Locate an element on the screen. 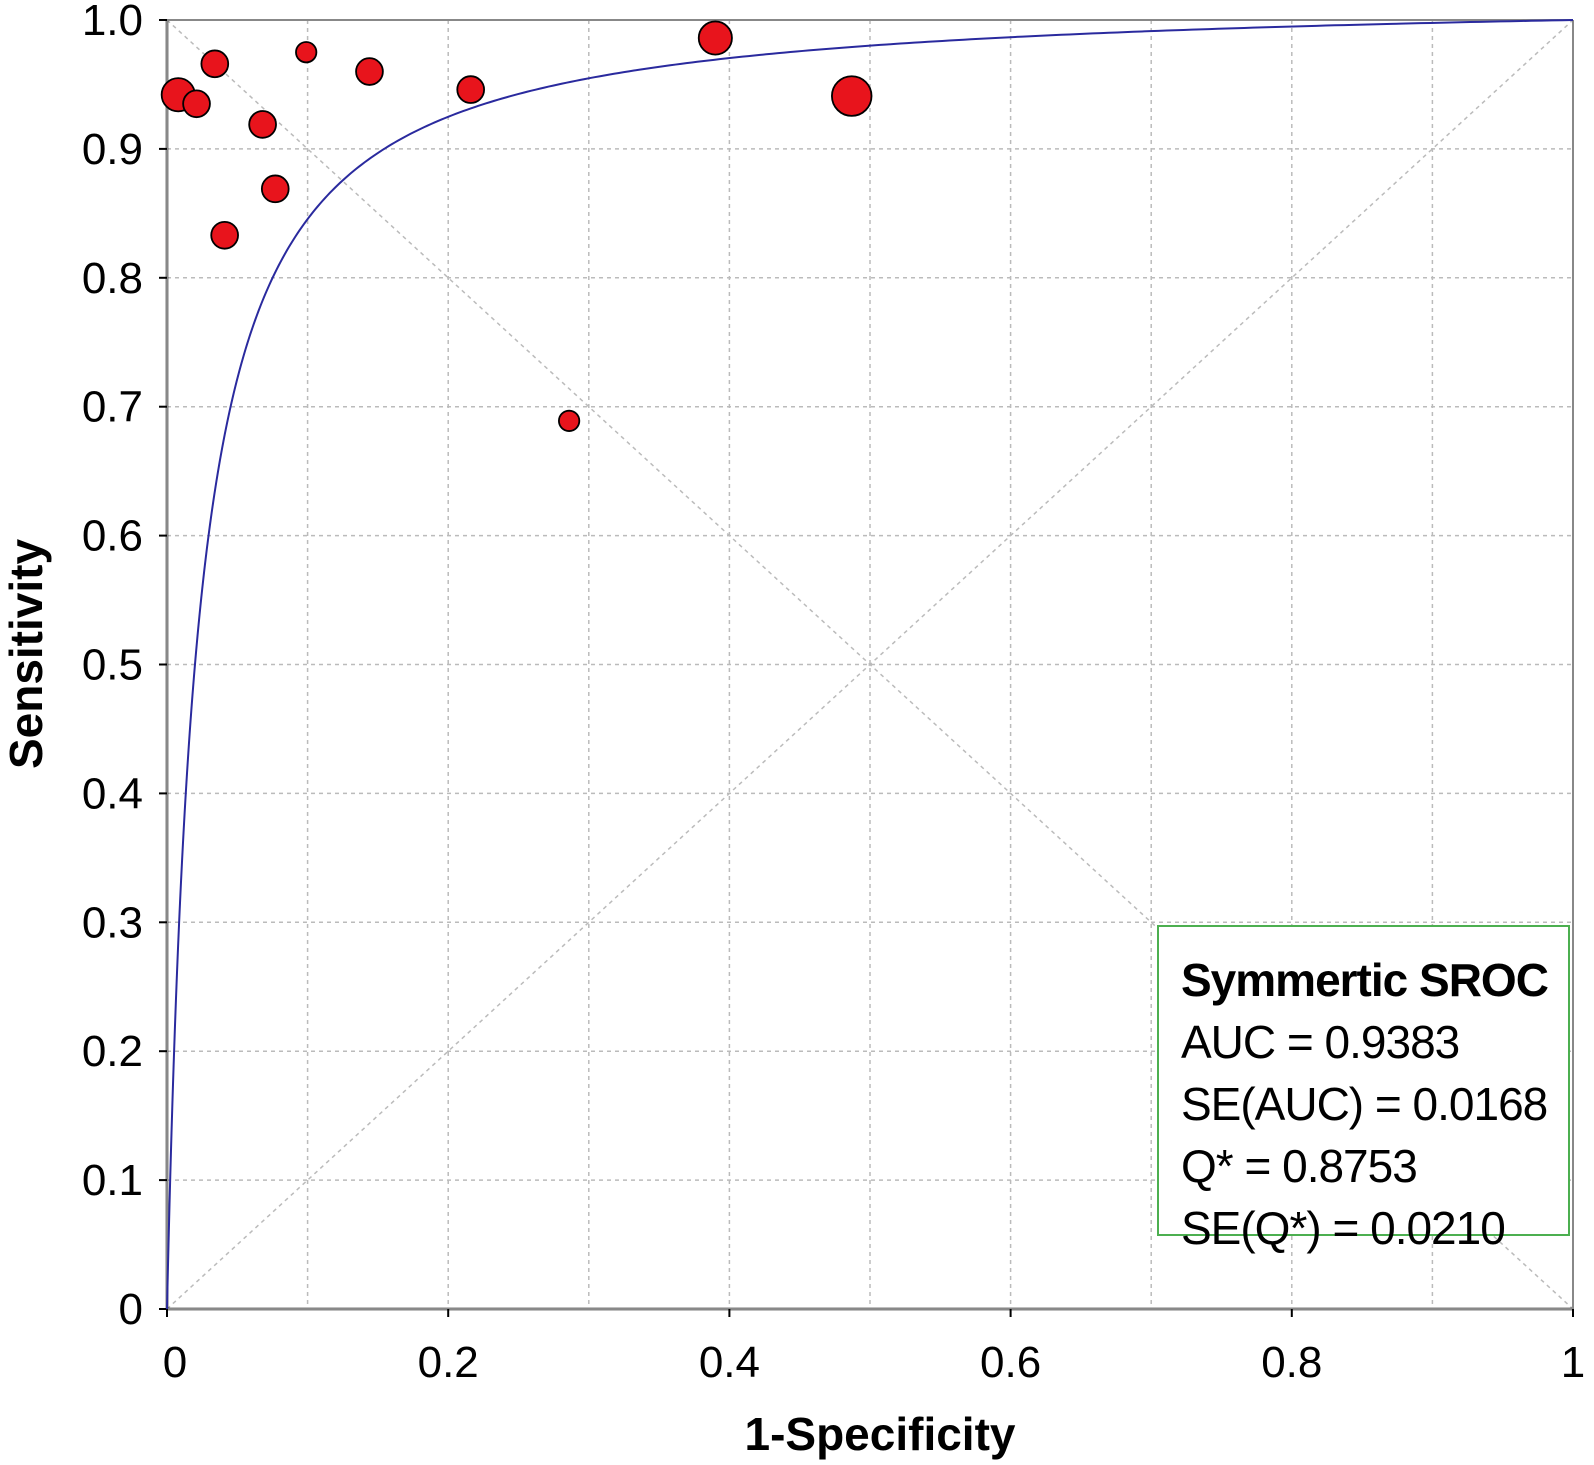 The width and height of the screenshot is (1594, 1465). legend-q-star: Q* = 0.8753 is located at coordinates (1299, 1166).